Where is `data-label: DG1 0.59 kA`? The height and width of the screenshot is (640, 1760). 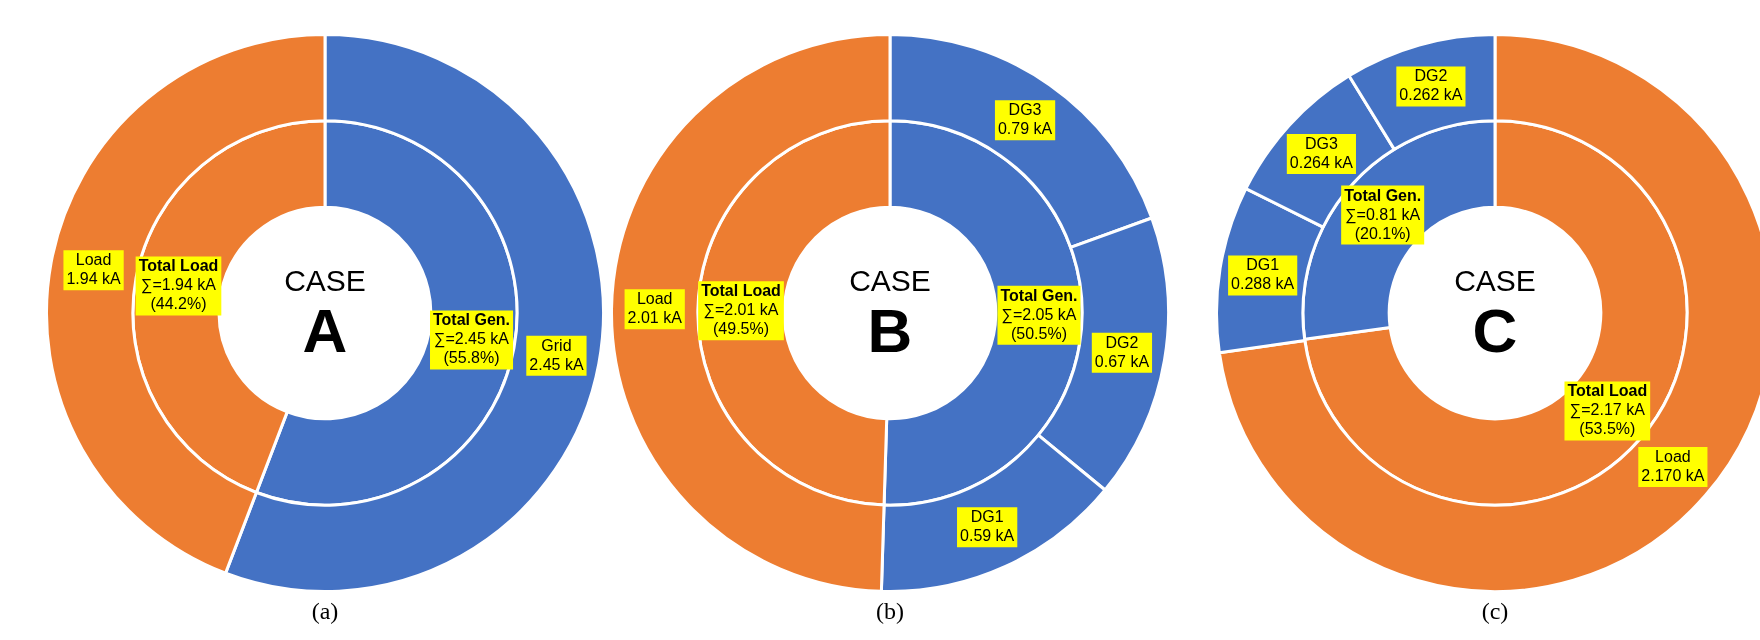 data-label: DG1 0.59 kA is located at coordinates (987, 526).